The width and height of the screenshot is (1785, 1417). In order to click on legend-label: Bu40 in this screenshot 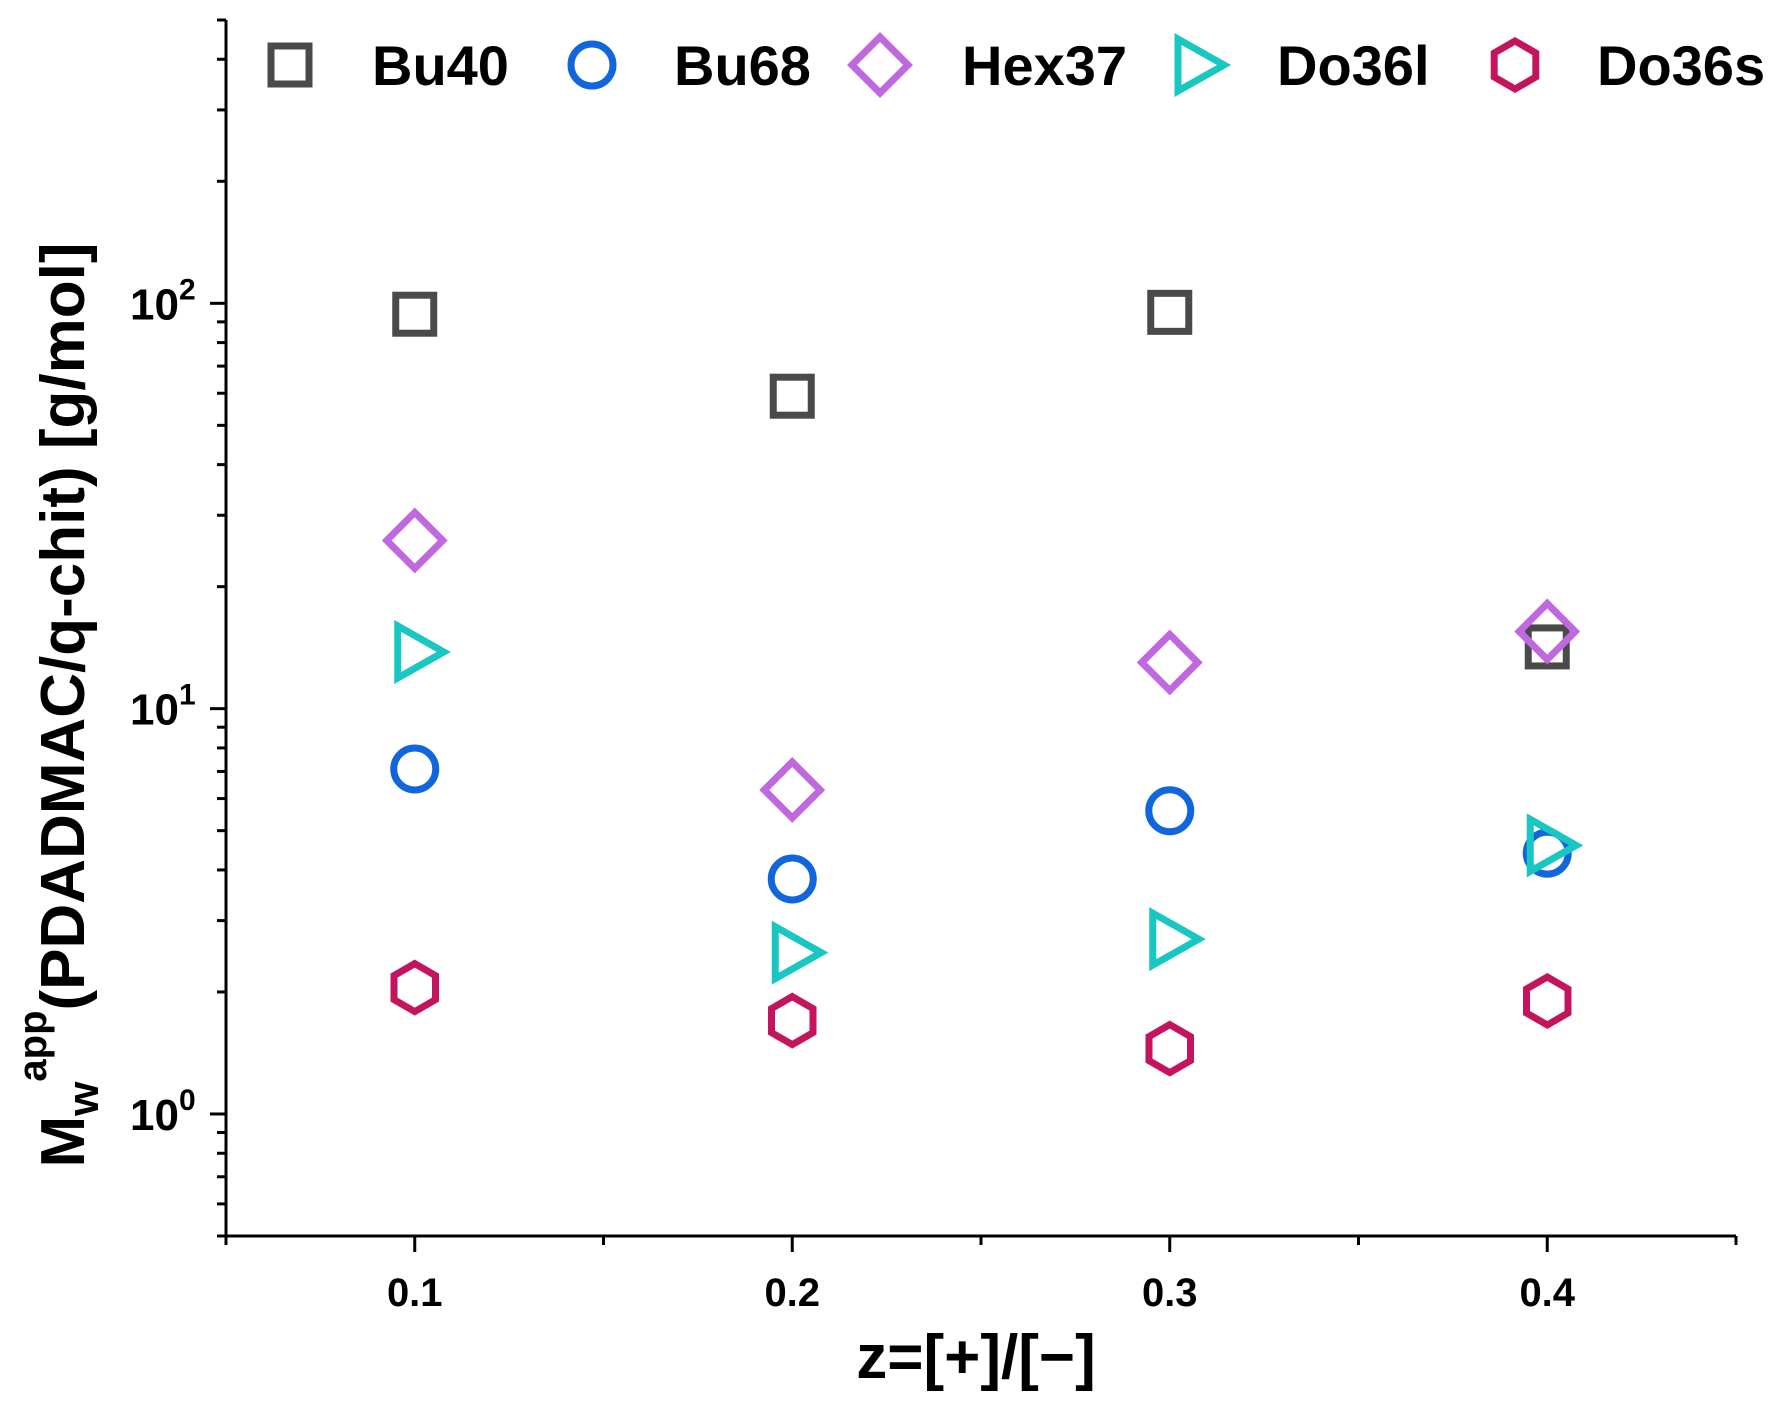, I will do `click(440, 65)`.